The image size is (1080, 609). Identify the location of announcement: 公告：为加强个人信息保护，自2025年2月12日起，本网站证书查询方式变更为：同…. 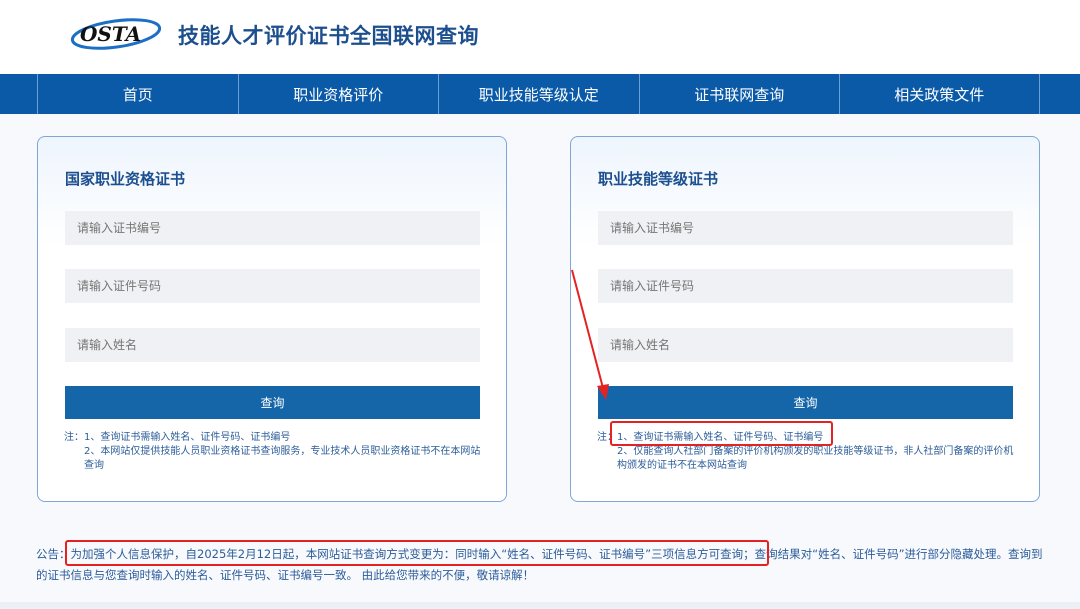
(539, 564).